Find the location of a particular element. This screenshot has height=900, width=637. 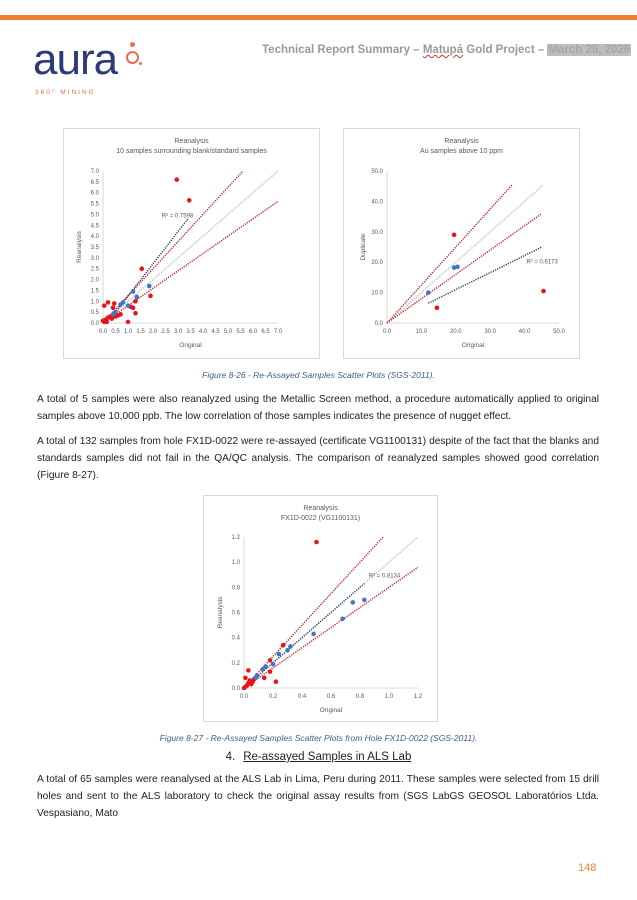

y-tick-label: 5.0 is located at coordinates (95, 215).